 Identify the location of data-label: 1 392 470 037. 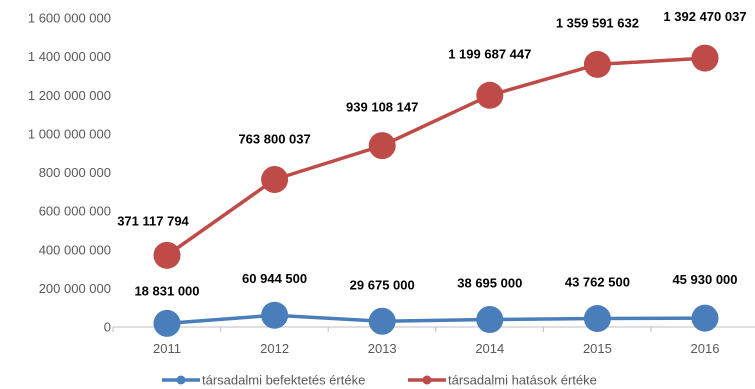
(704, 16).